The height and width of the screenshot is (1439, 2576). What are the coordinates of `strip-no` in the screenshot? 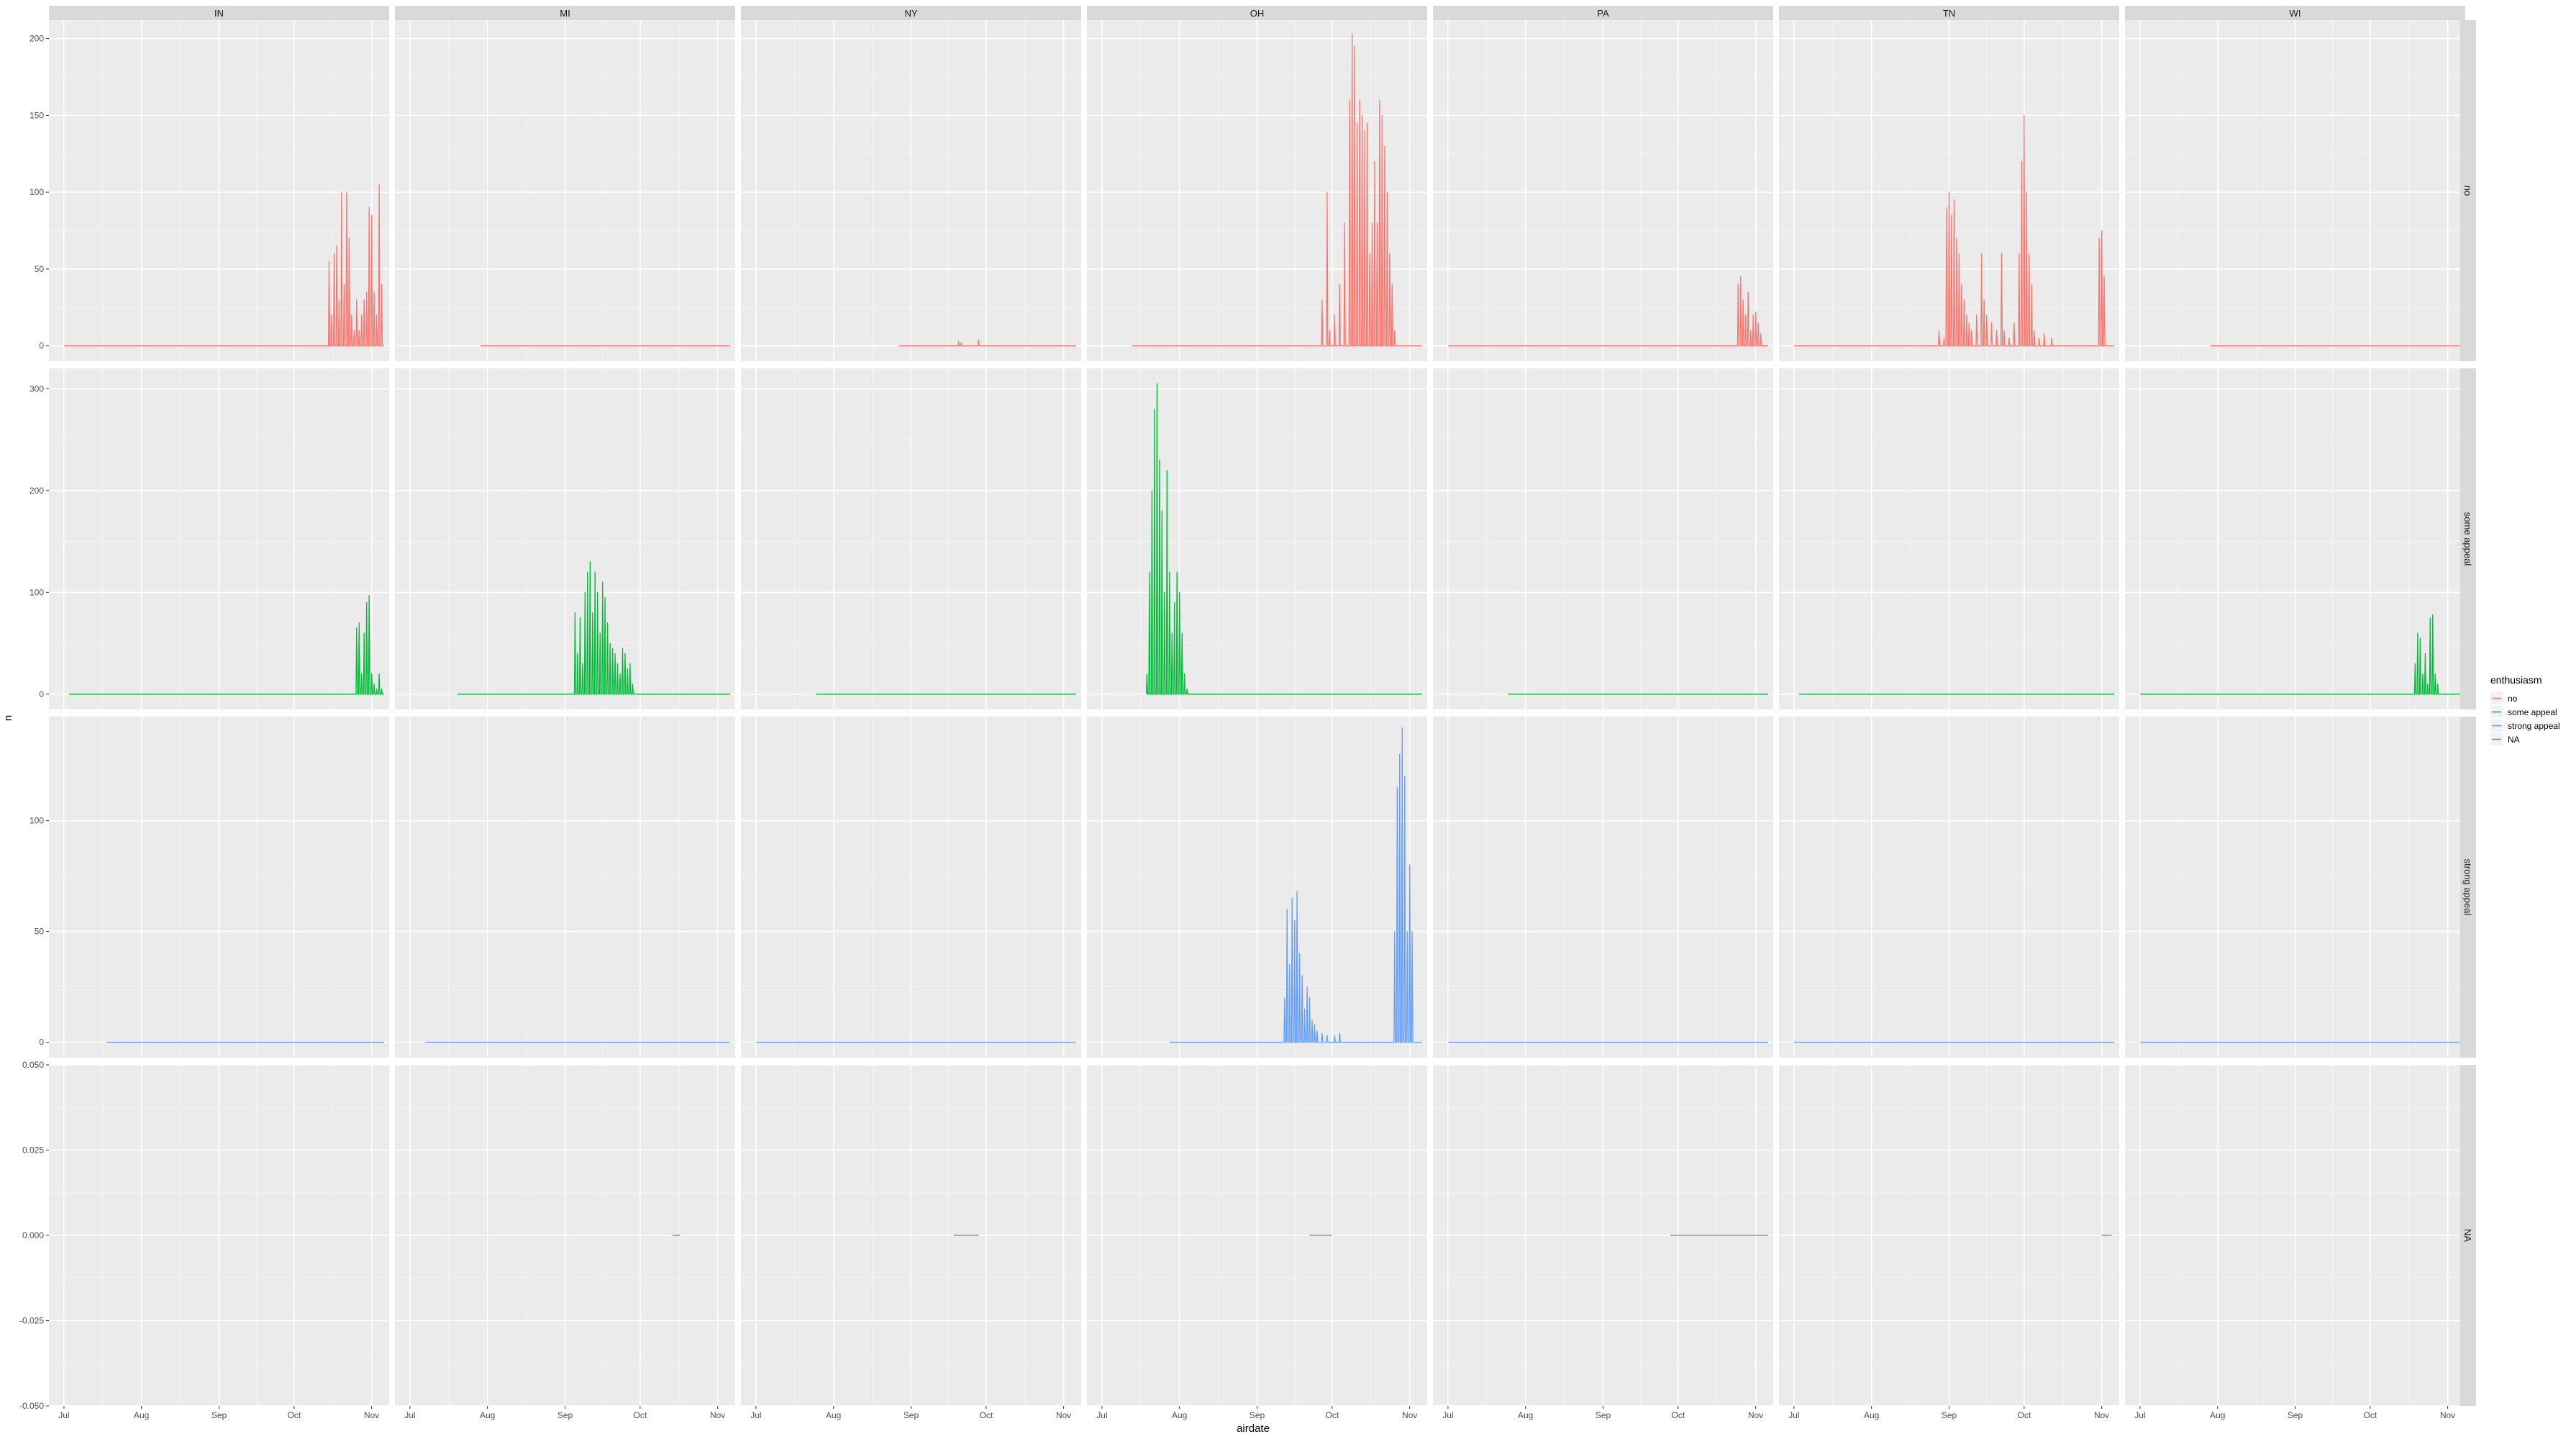 It's located at (2468, 190).